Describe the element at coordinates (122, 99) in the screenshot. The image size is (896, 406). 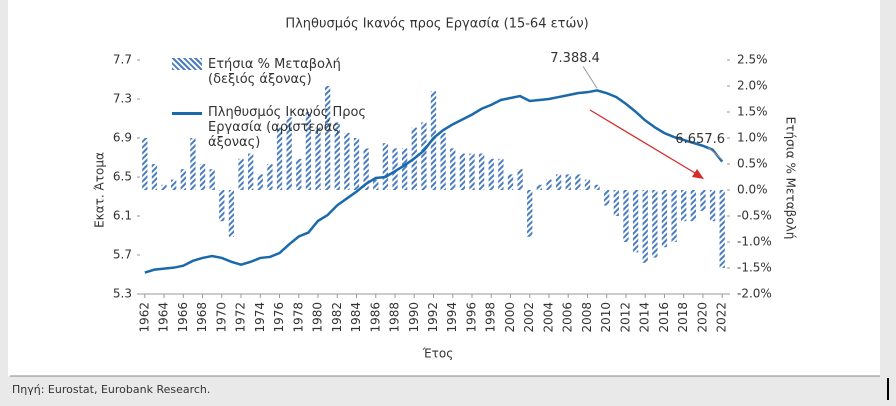
I see `y-tick-label: 7.3` at that location.